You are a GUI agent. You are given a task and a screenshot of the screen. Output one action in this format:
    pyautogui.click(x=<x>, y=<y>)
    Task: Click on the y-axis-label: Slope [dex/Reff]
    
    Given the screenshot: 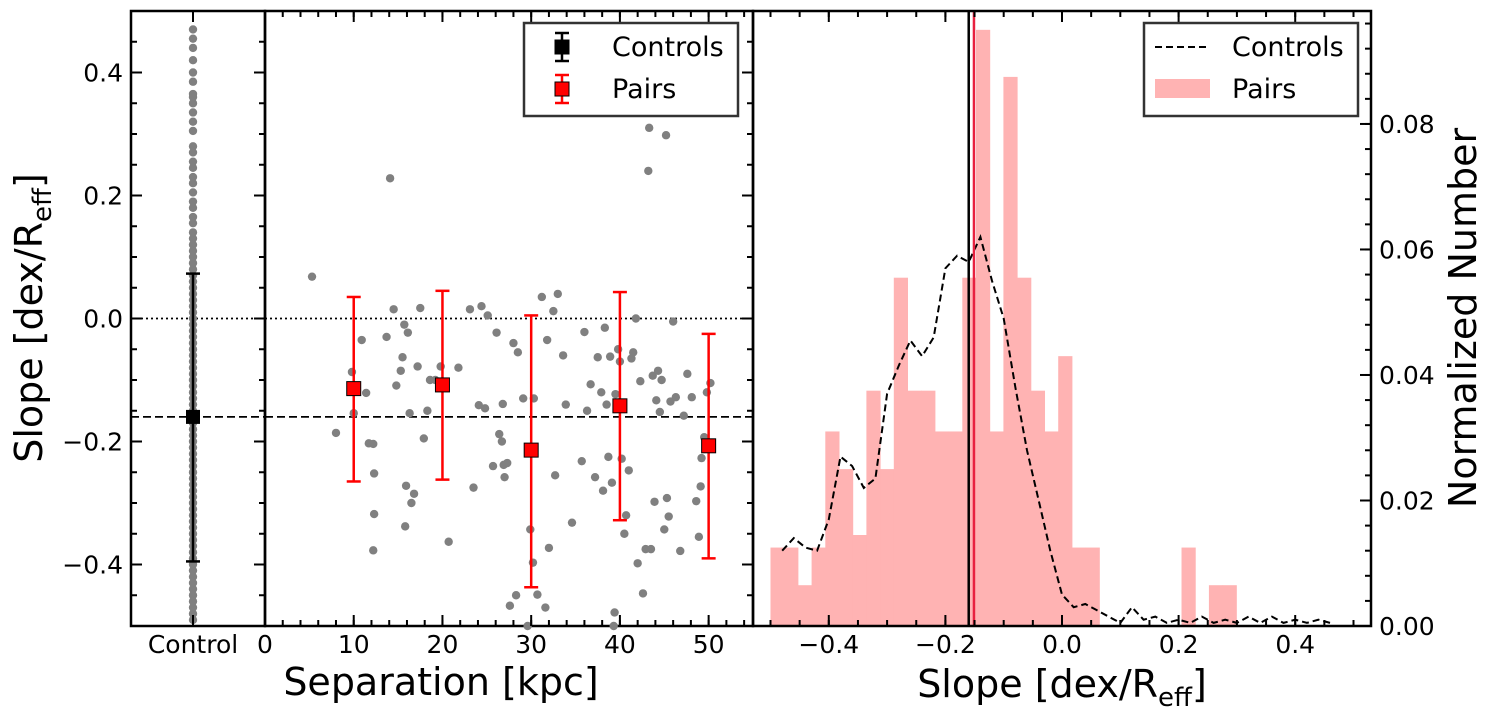 What is the action you would take?
    pyautogui.click(x=32, y=318)
    